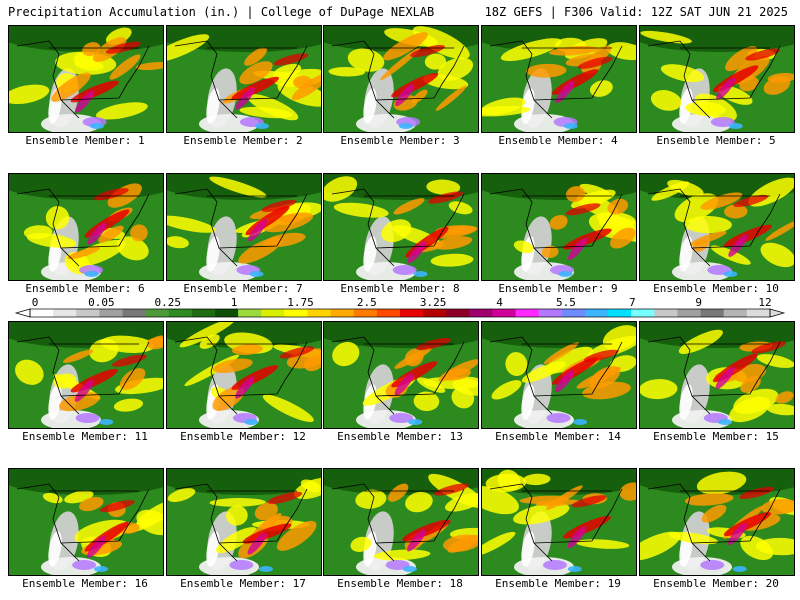 The height and width of the screenshot is (600, 800). Describe the element at coordinates (716, 140) in the screenshot. I see `member-label: Ensemble Member: 5` at that location.